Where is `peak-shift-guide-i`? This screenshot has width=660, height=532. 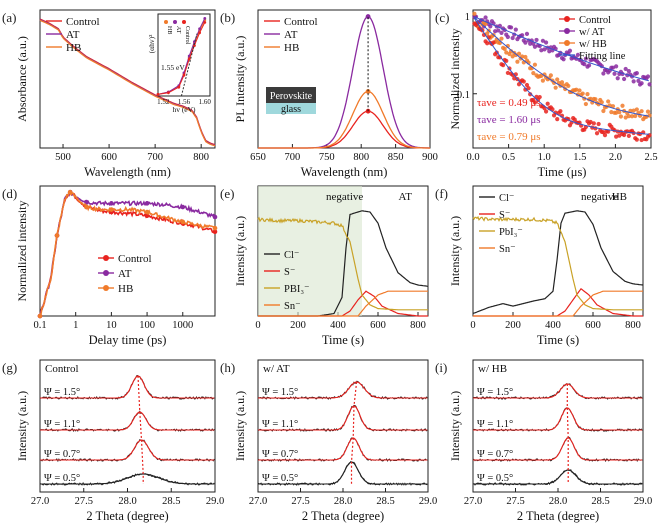 peak-shift-guide-i is located at coordinates (567, 434).